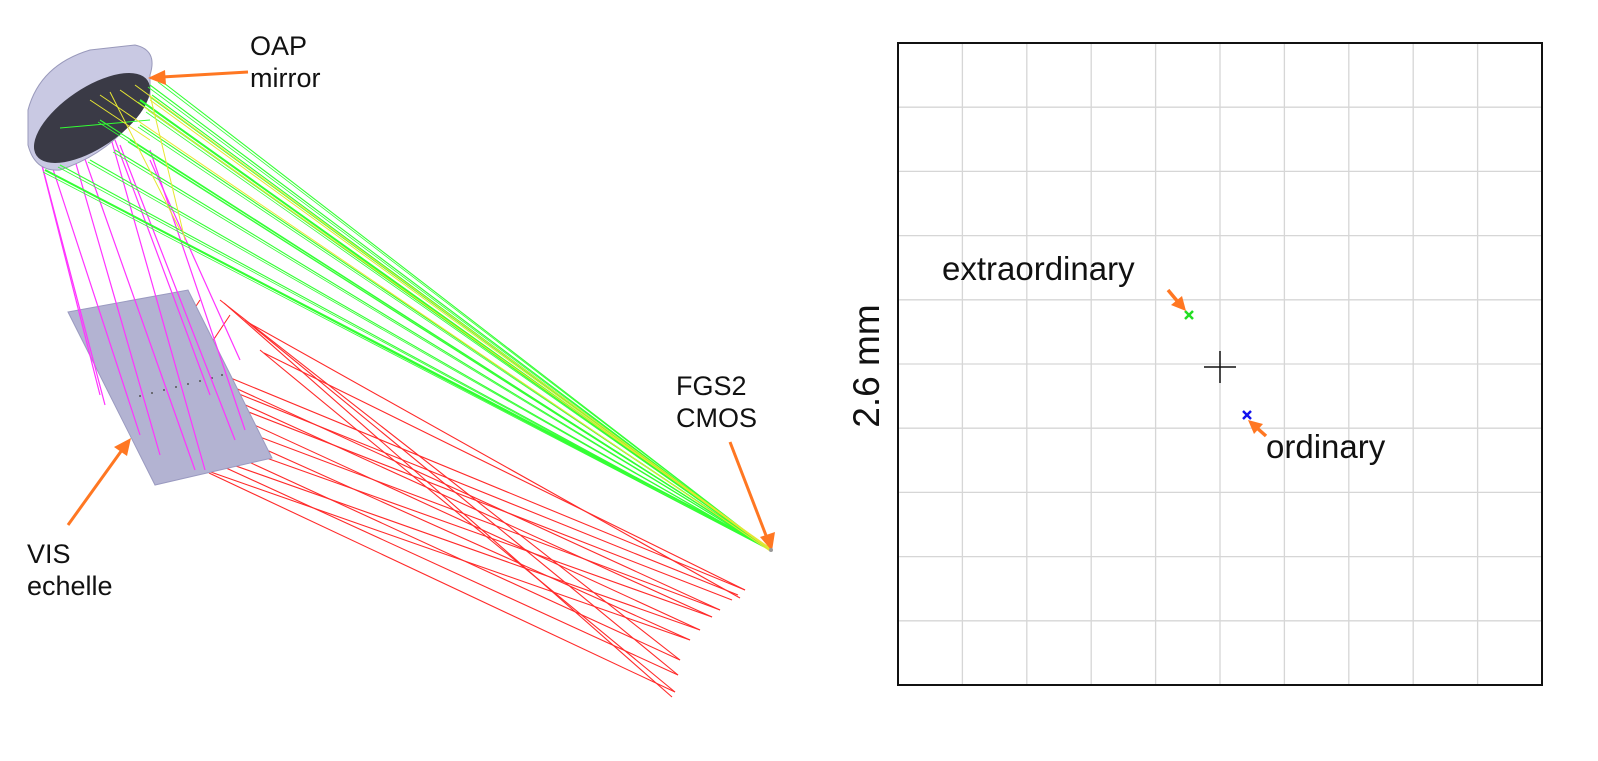 The height and width of the screenshot is (761, 1598). I want to click on spot-extraordinary, so click(1189, 315).